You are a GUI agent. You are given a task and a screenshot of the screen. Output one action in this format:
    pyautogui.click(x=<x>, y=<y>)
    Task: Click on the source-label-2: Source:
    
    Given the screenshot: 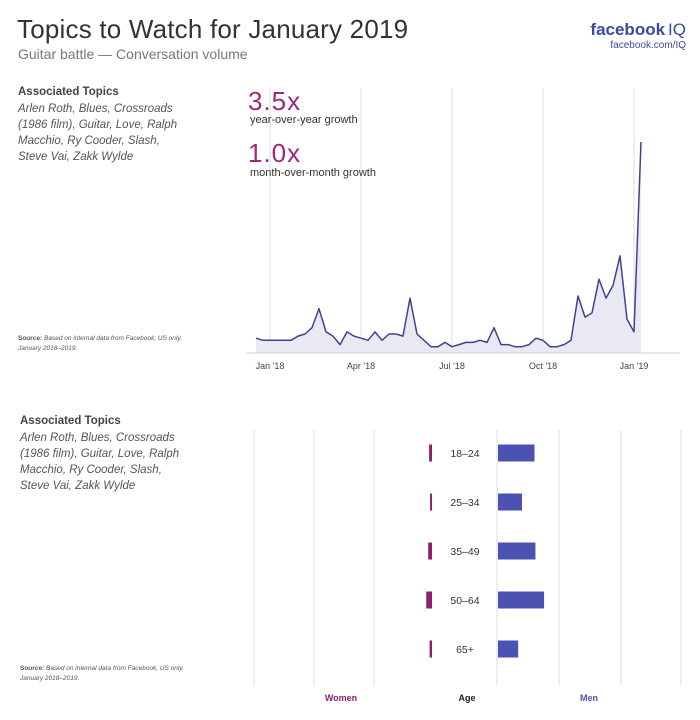 What is the action you would take?
    pyautogui.click(x=32, y=668)
    